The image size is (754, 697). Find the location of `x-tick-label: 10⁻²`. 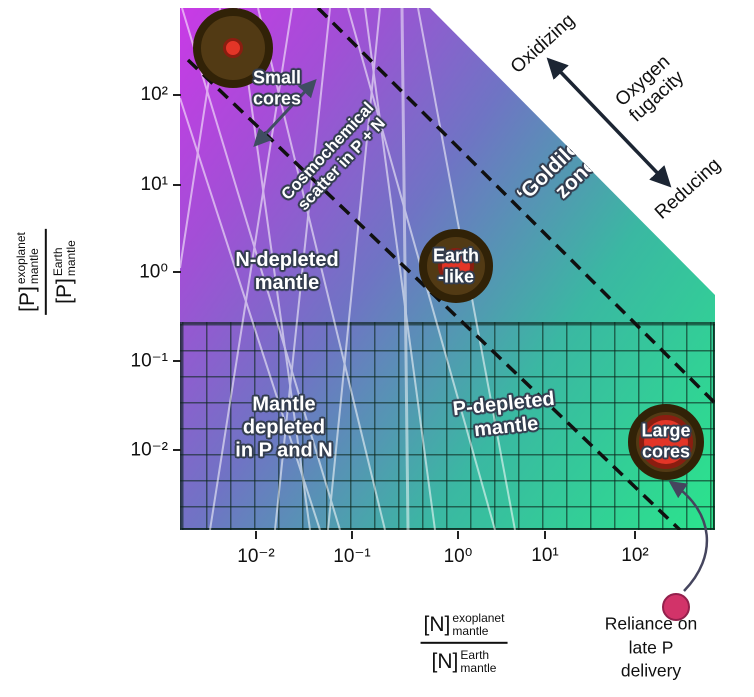

x-tick-label: 10⁻² is located at coordinates (256, 556).